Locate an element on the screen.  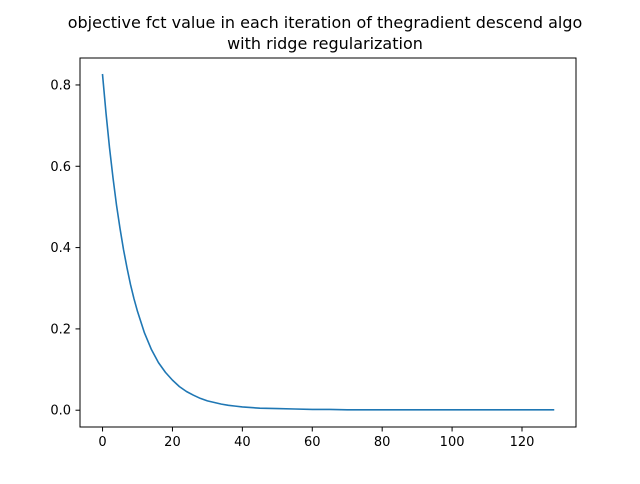
chart-title-line: with ridge regularization is located at coordinates (325, 43).